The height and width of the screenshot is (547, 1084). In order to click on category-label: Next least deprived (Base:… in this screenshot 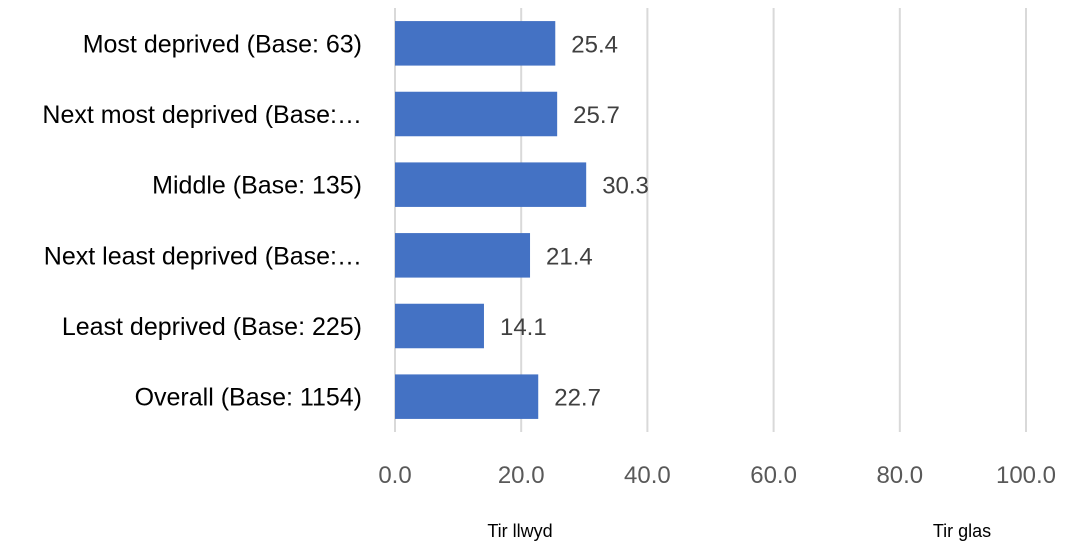, I will do `click(203, 256)`.